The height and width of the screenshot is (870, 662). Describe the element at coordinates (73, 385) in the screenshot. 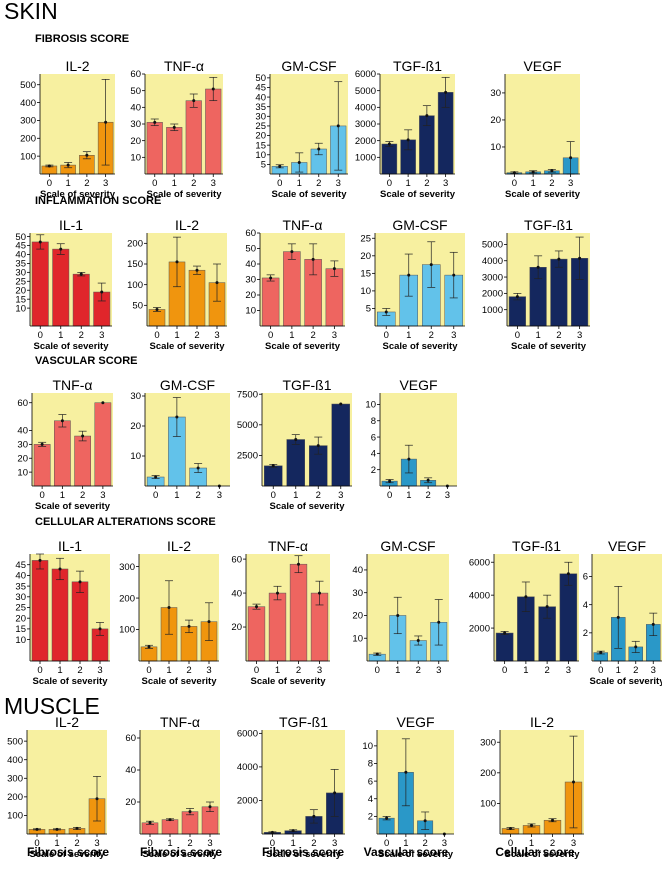

I see `chart-title: TNF-α` at that location.